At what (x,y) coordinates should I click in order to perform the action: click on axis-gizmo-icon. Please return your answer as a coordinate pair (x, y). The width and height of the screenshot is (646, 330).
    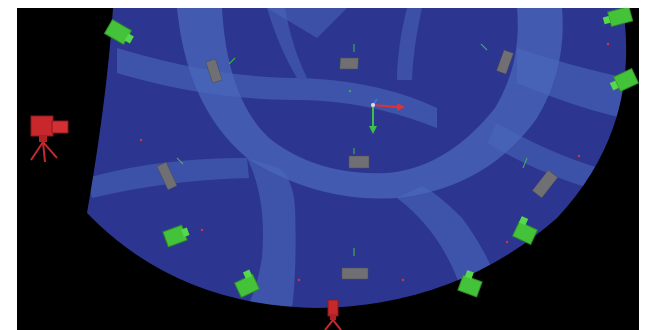
    Looking at the image, I should click on (387, 116).